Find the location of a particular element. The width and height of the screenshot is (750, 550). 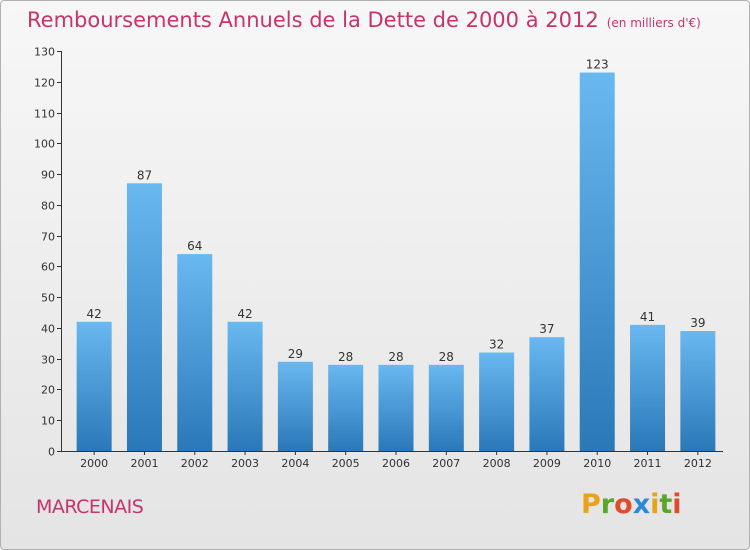

data-label-2007: 28 is located at coordinates (446, 357).